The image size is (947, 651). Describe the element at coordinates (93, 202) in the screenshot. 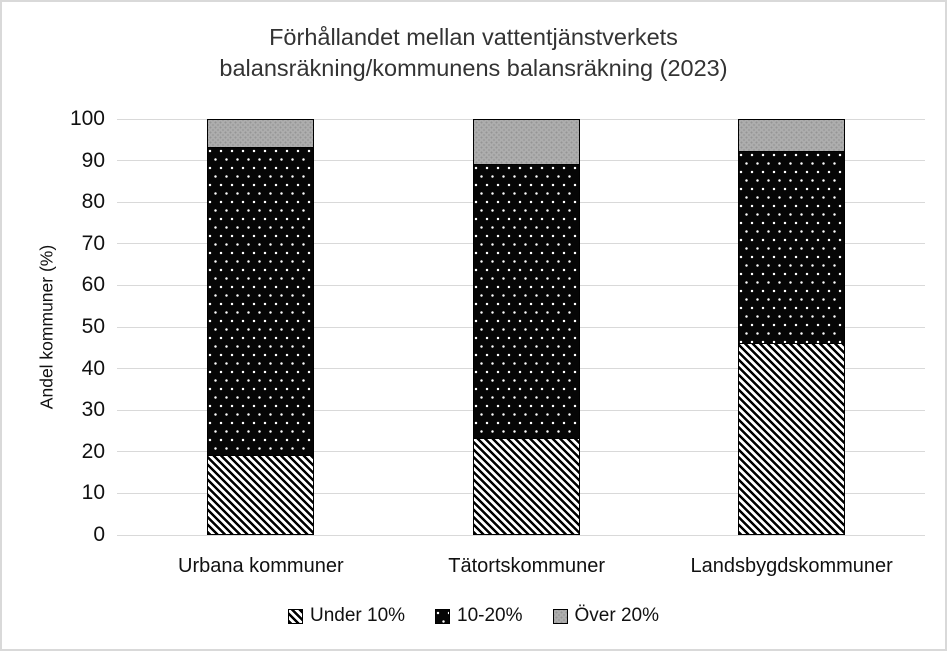

I see `y-tick-label-80: 80` at that location.